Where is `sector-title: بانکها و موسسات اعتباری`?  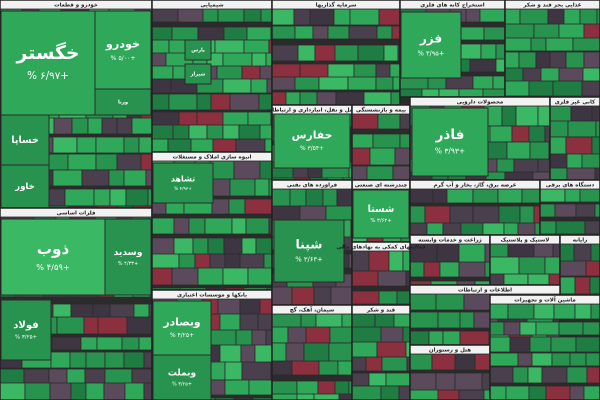 sector-title: بانکها و موسسات اعتباری is located at coordinates (212, 295).